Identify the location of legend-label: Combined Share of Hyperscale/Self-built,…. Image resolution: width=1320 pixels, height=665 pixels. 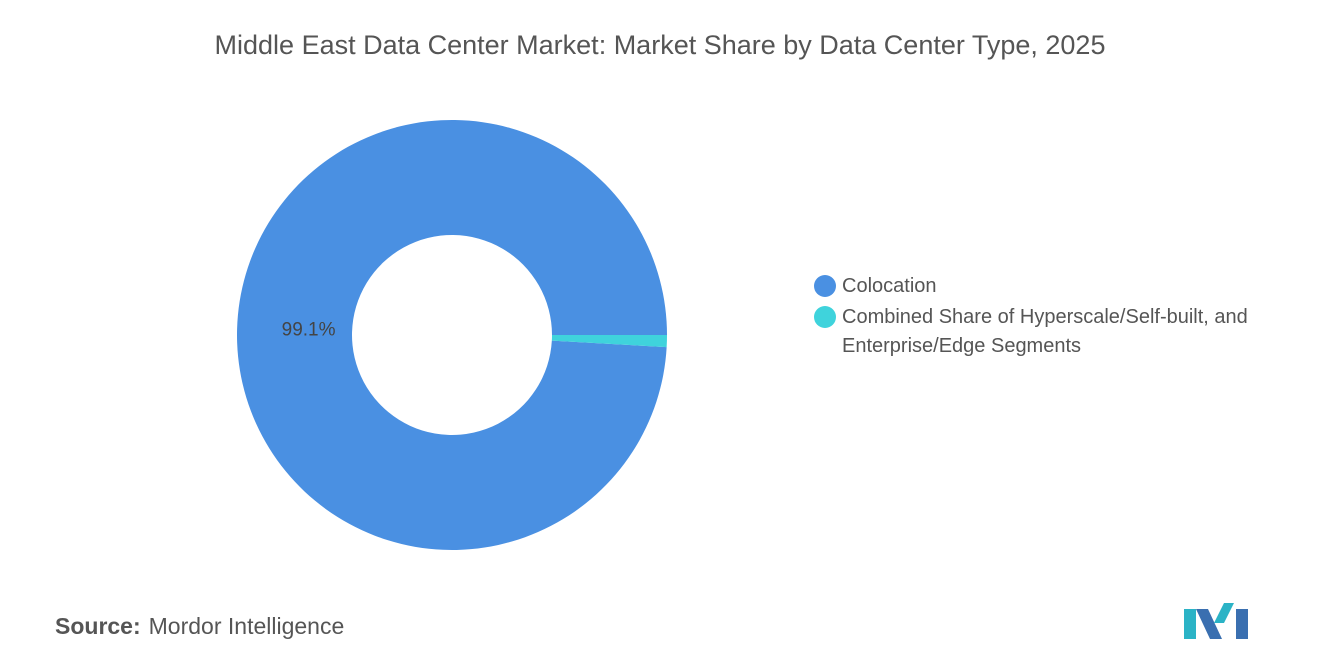
(1045, 331).